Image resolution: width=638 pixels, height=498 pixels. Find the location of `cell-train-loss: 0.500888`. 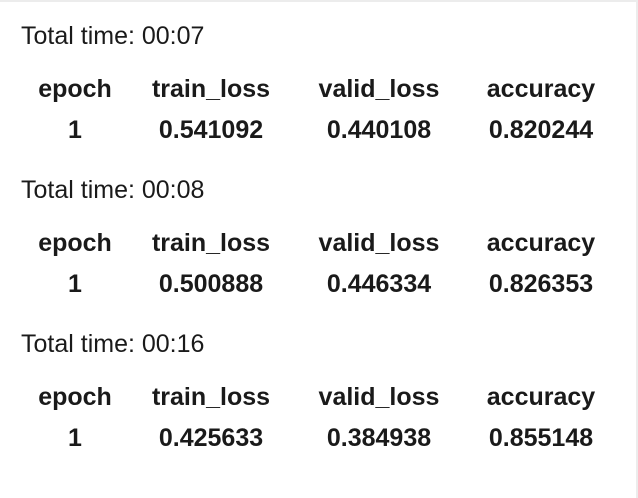

cell-train-loss: 0.500888 is located at coordinates (211, 284).